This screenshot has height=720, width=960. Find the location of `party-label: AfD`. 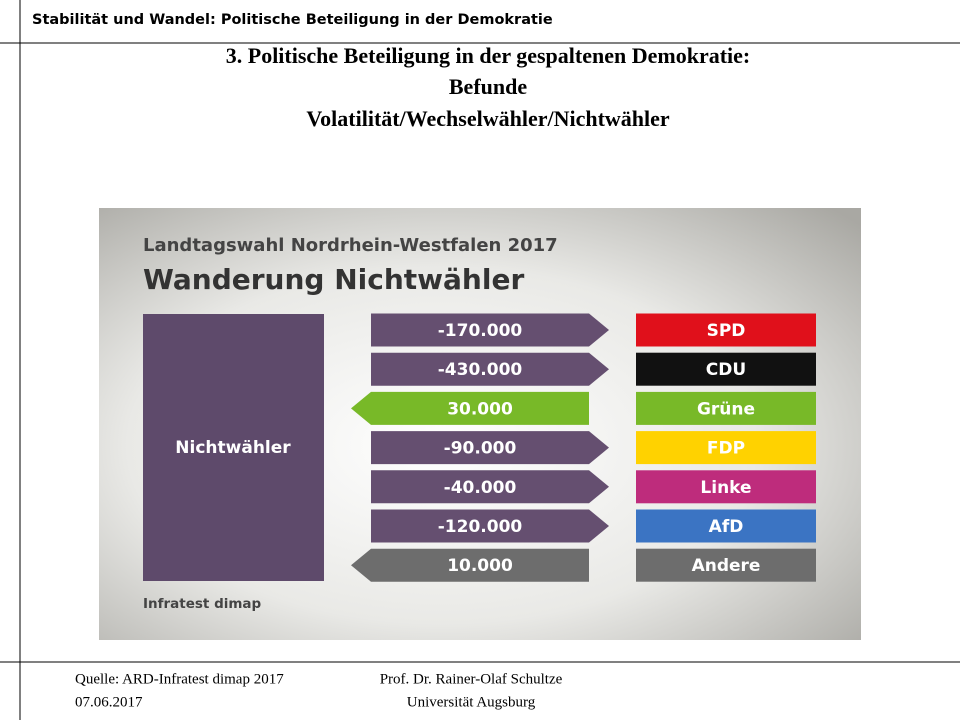

party-label: AfD is located at coordinates (726, 527).